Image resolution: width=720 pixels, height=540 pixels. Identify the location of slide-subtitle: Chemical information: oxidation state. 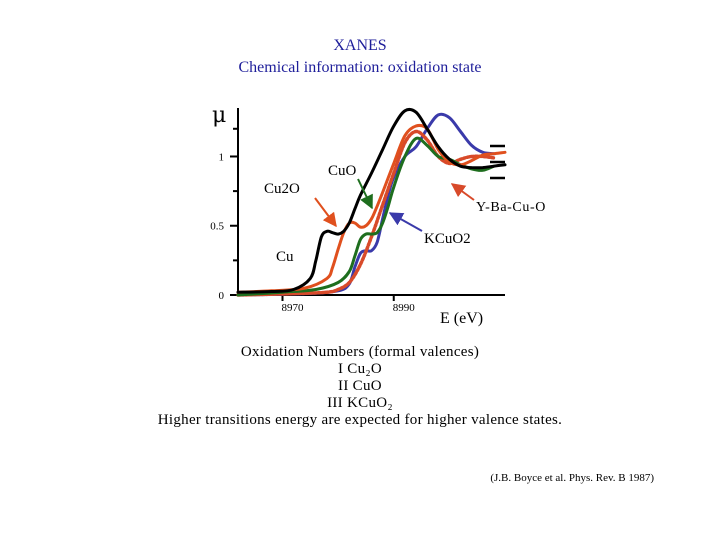
(360, 67).